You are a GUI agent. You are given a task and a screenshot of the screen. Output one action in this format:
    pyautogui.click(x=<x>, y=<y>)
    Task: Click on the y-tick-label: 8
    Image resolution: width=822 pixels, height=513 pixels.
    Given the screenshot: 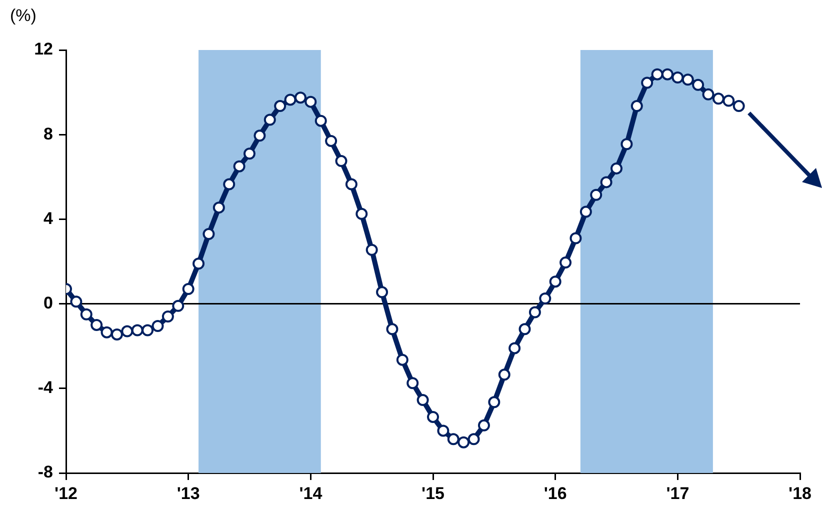 What is the action you would take?
    pyautogui.click(x=48, y=134)
    